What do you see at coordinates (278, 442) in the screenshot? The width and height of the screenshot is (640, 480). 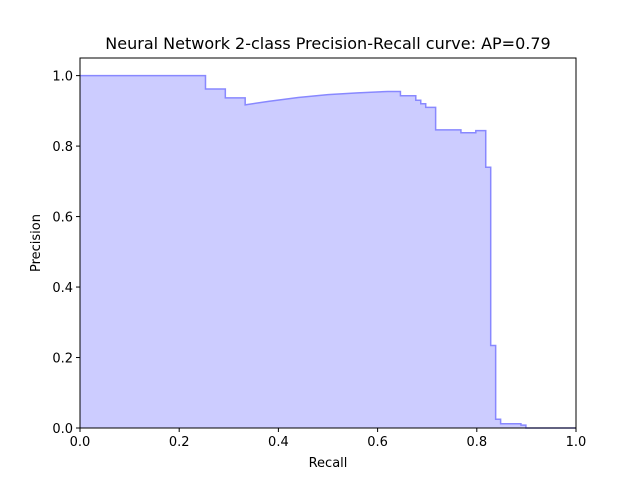 I see `x-tick-label: 0.4` at bounding box center [278, 442].